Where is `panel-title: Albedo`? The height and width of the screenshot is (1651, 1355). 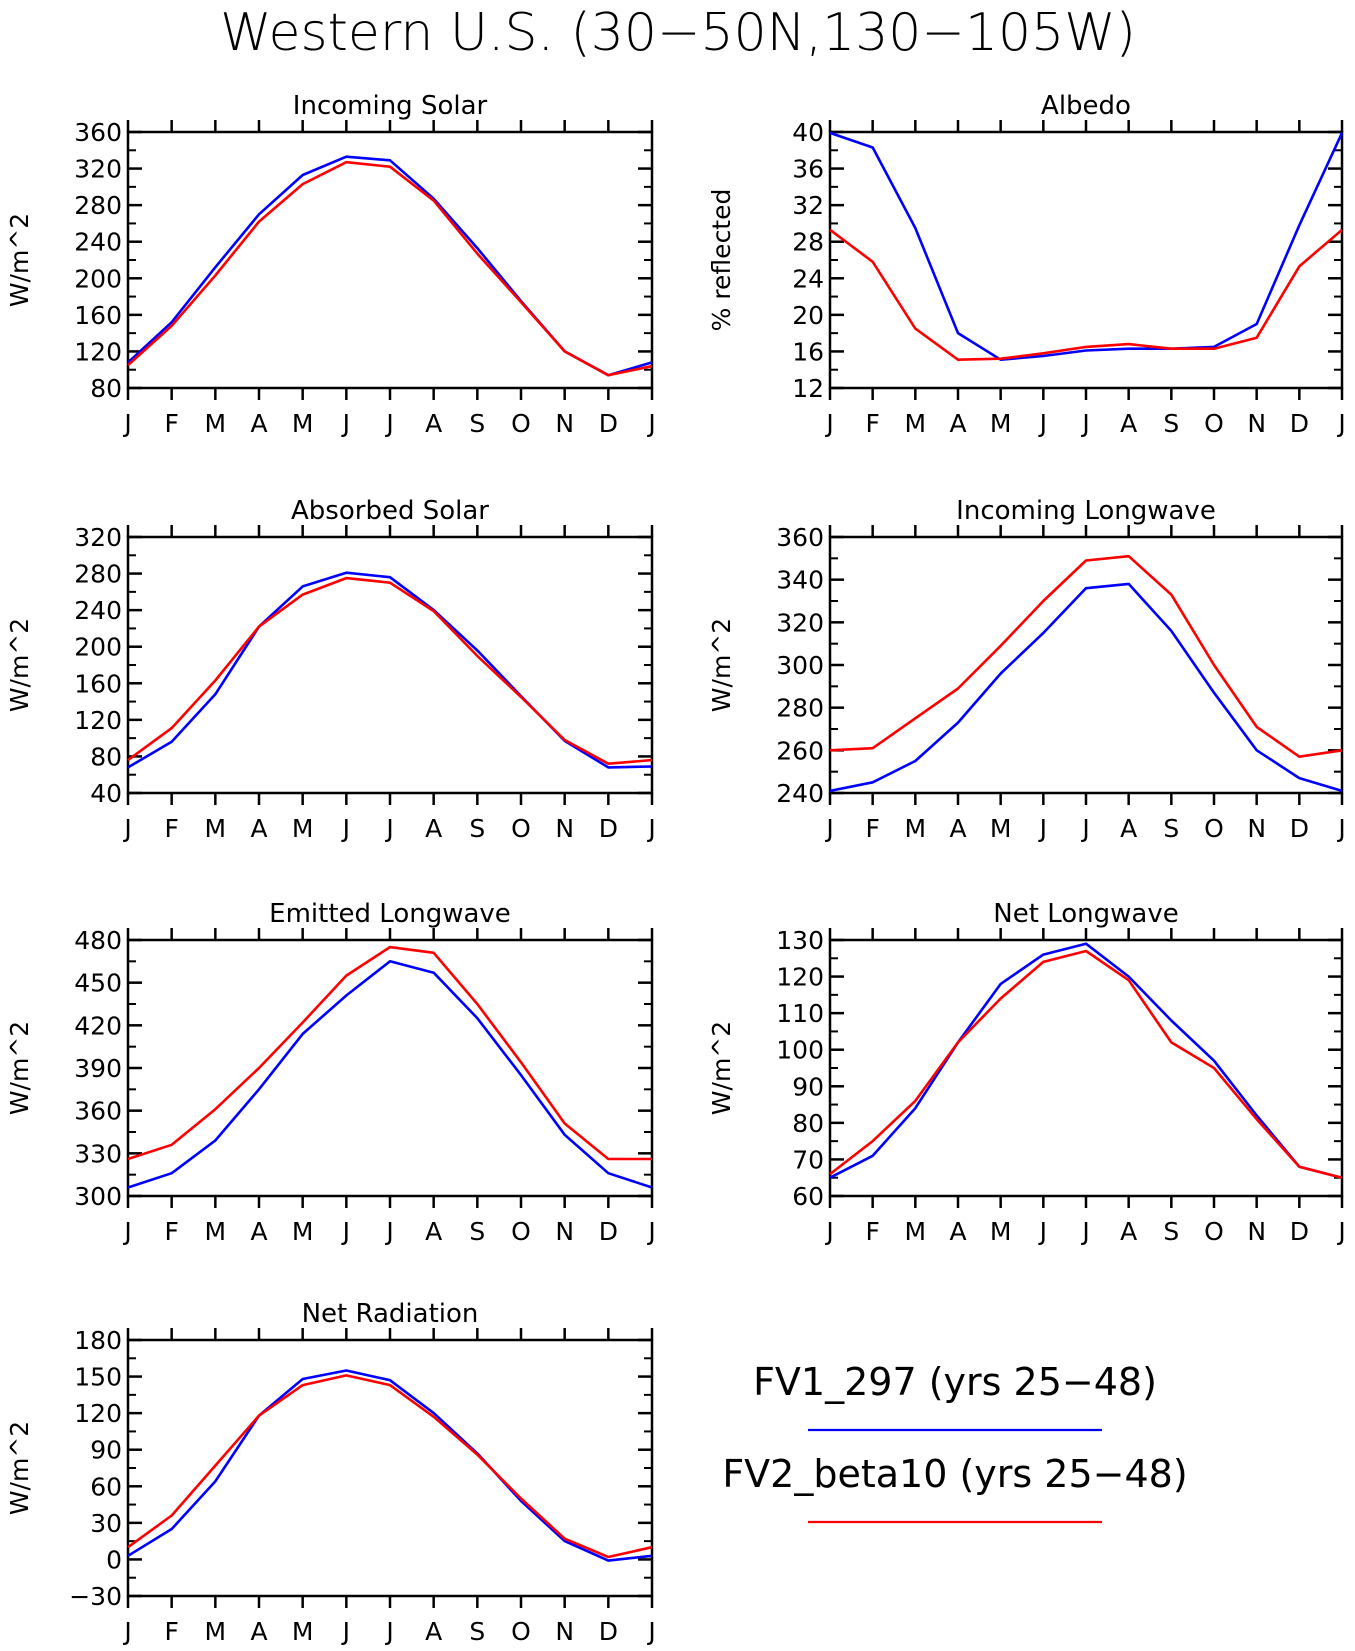 panel-title: Albedo is located at coordinates (1086, 106).